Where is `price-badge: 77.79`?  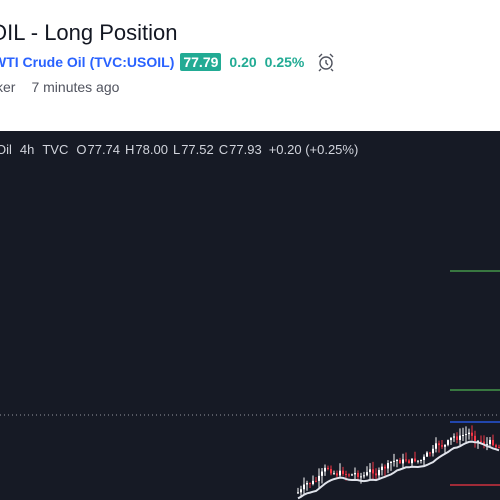
price-badge: 77.79 is located at coordinates (201, 62).